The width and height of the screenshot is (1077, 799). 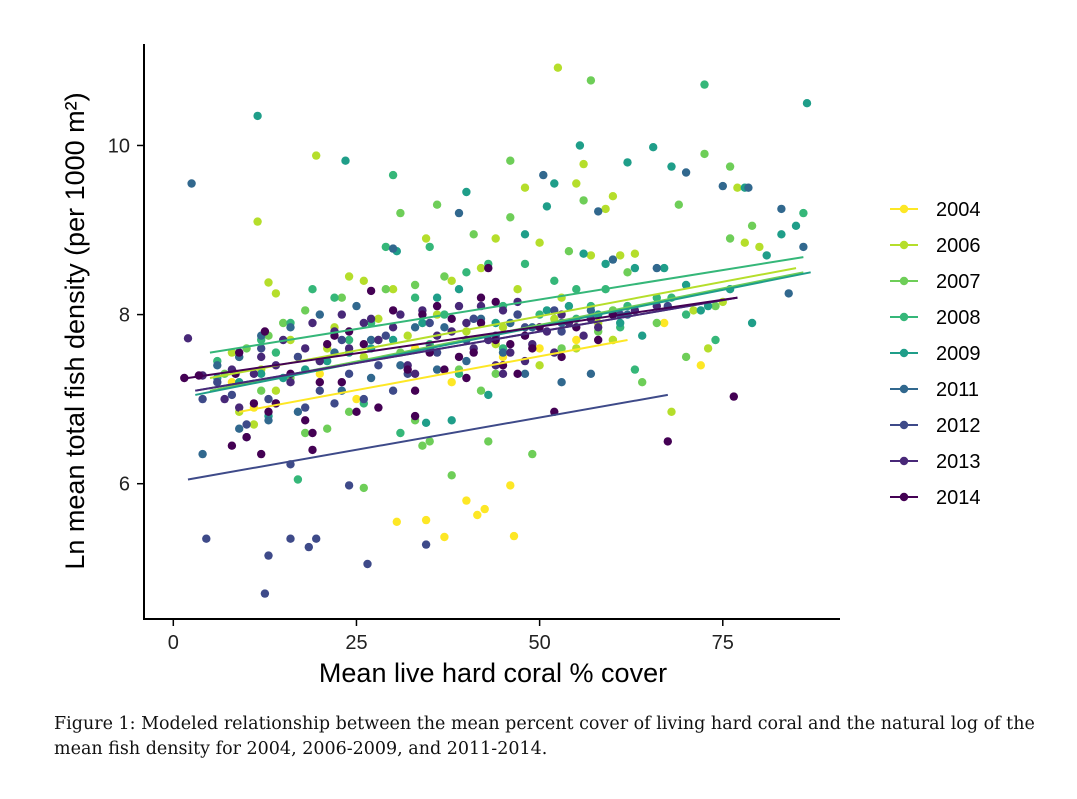 What do you see at coordinates (958, 282) in the screenshot?
I see `legend-label: 2007` at bounding box center [958, 282].